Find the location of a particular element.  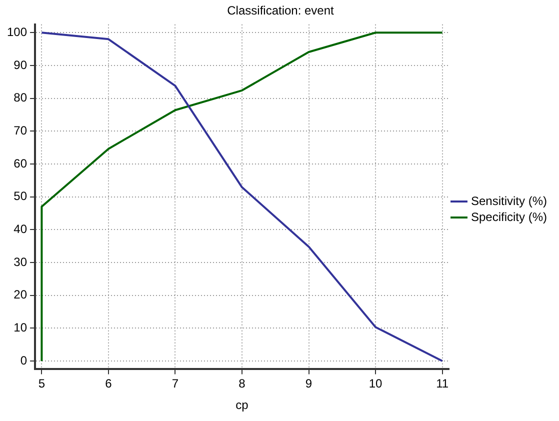

y-tick-label: 80 is located at coordinates (21, 97).